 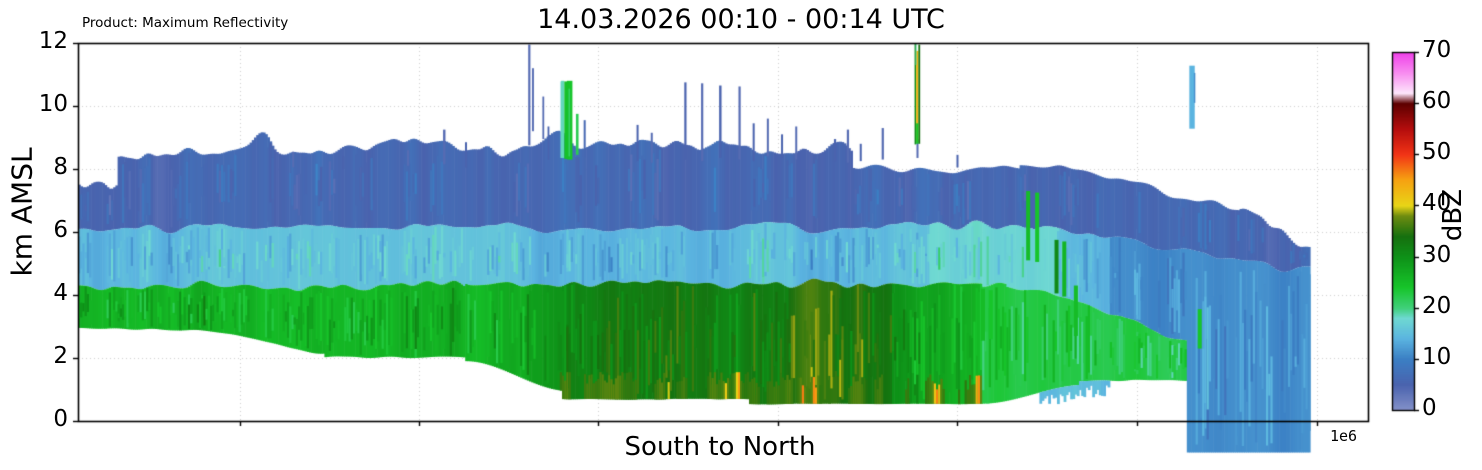 I want to click on colorbar-tick: 60, so click(x=1437, y=101).